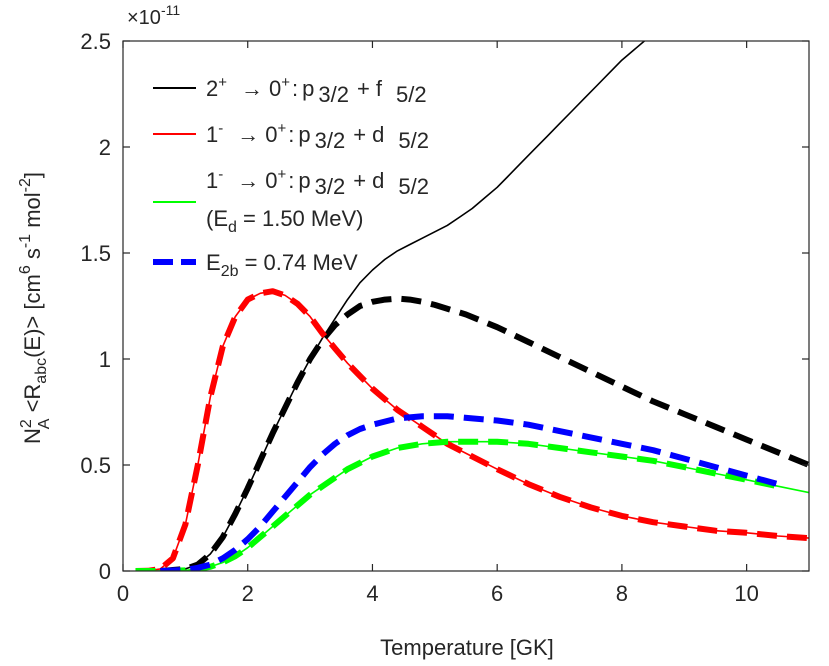 The height and width of the screenshot is (666, 829). I want to click on legend-label-red: 1- → 0+: p 3/2 + d 5/2, so click(317, 136).